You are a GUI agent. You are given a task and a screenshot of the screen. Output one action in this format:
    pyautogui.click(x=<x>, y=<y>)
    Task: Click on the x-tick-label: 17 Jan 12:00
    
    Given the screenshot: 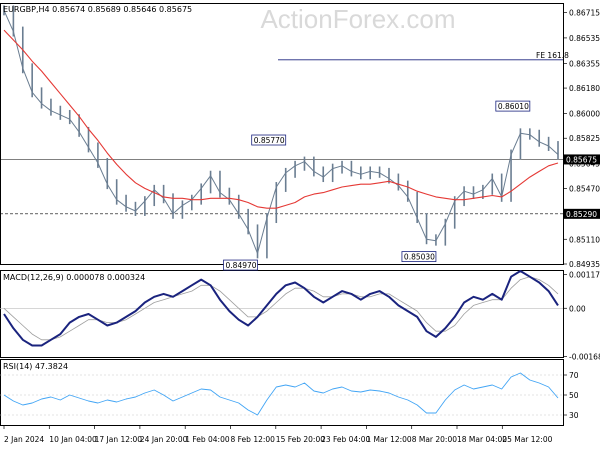 What is the action you would take?
    pyautogui.click(x=119, y=439)
    